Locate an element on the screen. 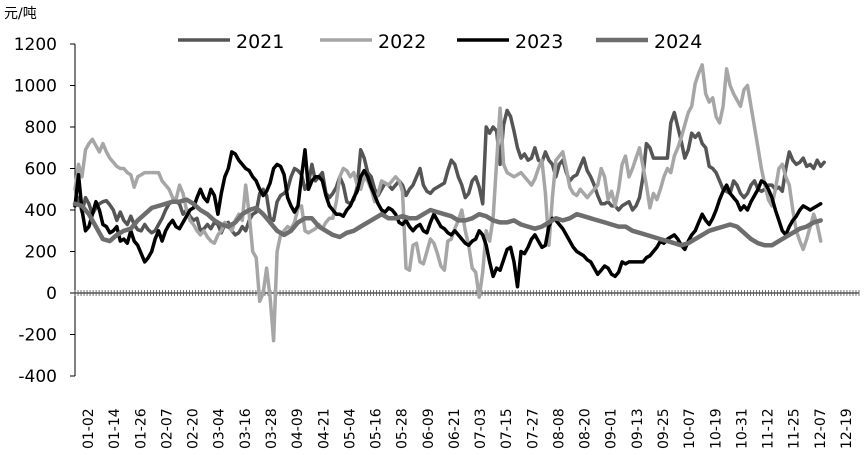  x-tick-label: 01-14 is located at coordinates (115, 428).